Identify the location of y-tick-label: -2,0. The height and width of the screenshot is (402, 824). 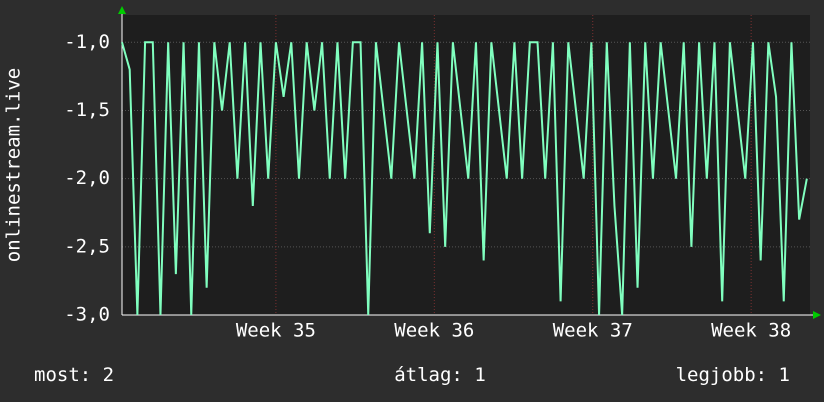
(87, 178).